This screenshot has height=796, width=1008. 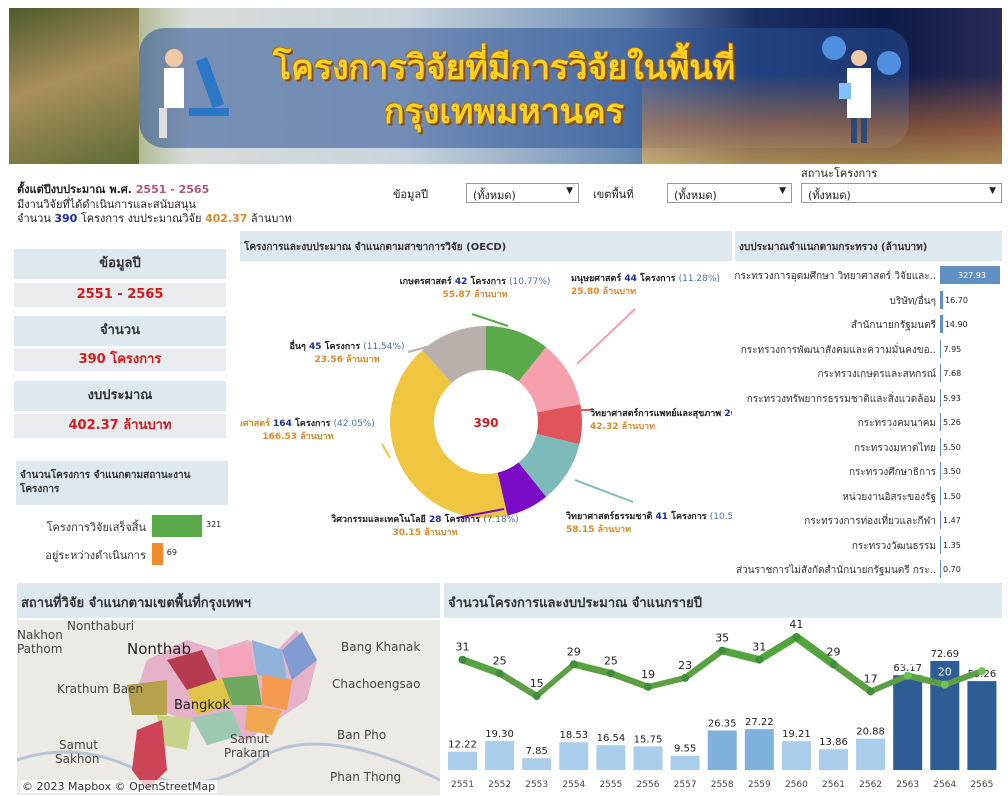 What do you see at coordinates (908, 663) in the screenshot?
I see `yearly-project-label: 24` at bounding box center [908, 663].